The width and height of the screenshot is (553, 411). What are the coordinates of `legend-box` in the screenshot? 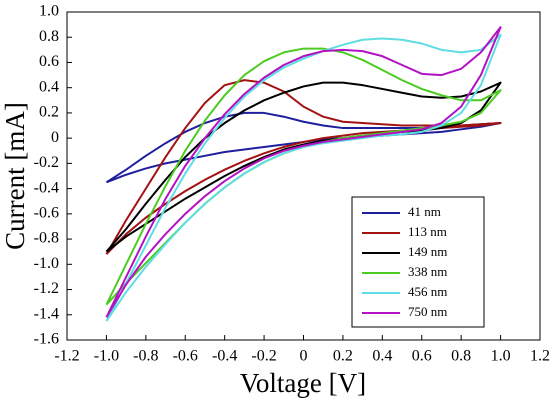 It's located at (418, 262).